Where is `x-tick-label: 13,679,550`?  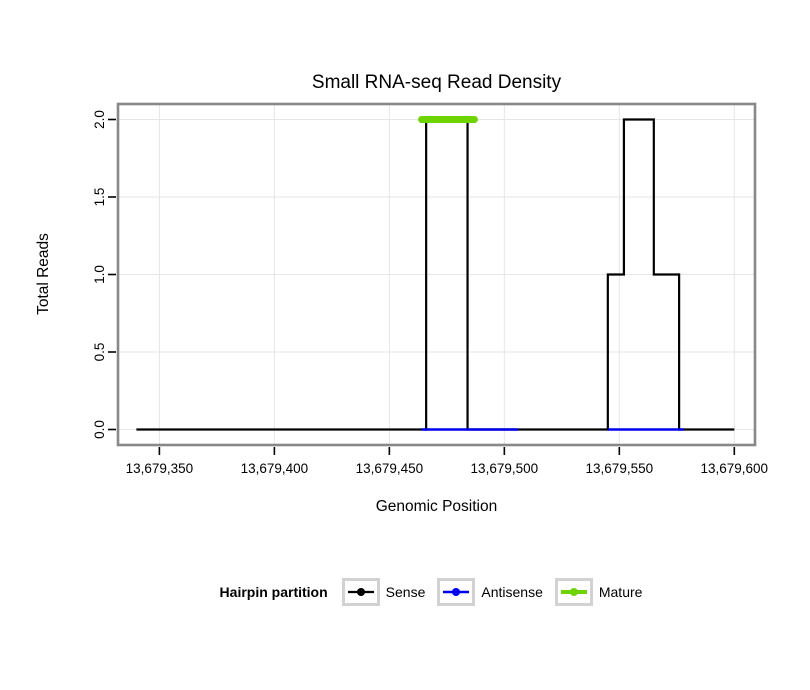 x-tick-label: 13,679,550 is located at coordinates (620, 468).